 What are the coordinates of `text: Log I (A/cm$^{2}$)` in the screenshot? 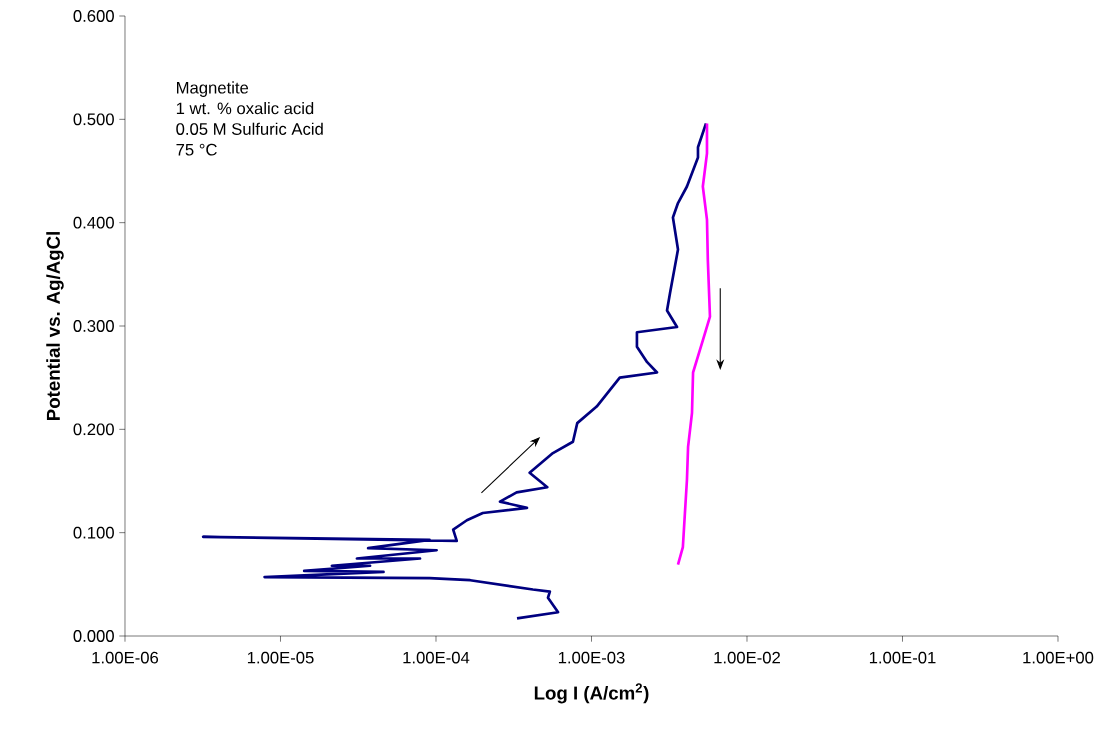 It's located at (591, 693).